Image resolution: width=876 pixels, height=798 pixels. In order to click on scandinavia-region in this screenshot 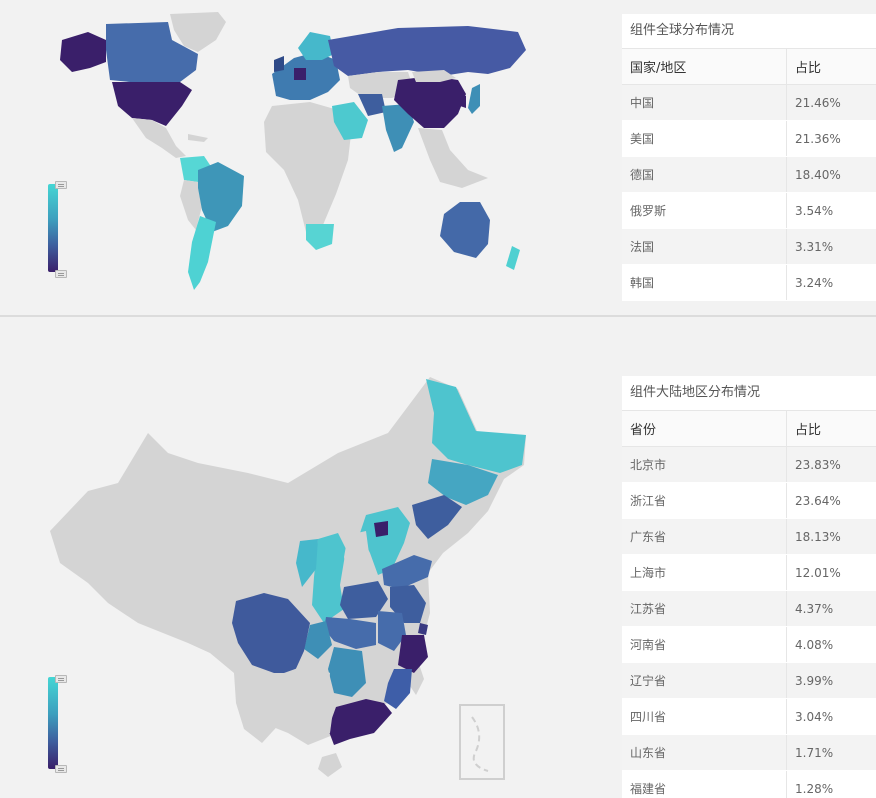, I will do `click(316, 46)`.